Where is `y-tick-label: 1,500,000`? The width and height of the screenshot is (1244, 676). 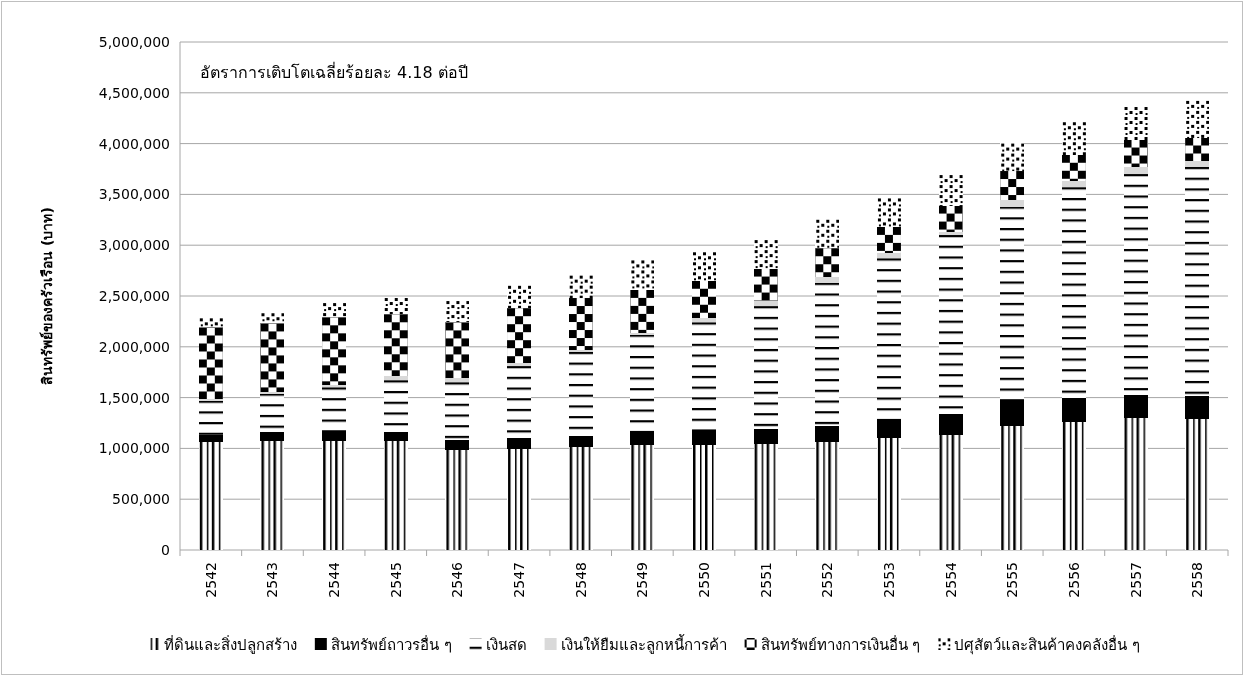
y-tick-label: 1,500,000 is located at coordinates (134, 397).